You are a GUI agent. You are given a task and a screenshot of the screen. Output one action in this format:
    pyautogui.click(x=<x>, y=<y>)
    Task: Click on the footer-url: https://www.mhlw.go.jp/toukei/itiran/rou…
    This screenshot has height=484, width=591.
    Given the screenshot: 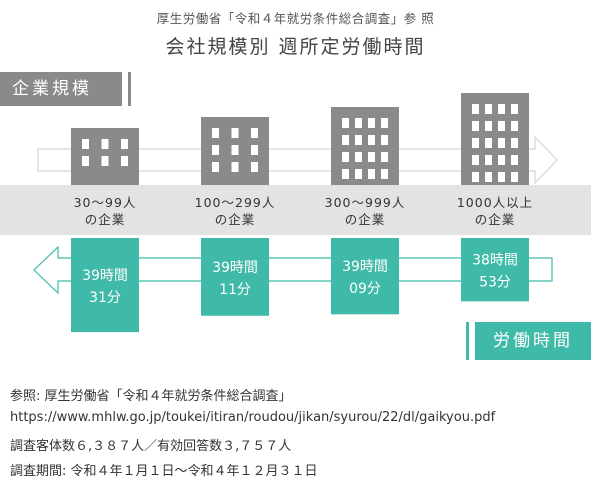 What is the action you would take?
    pyautogui.click(x=253, y=417)
    